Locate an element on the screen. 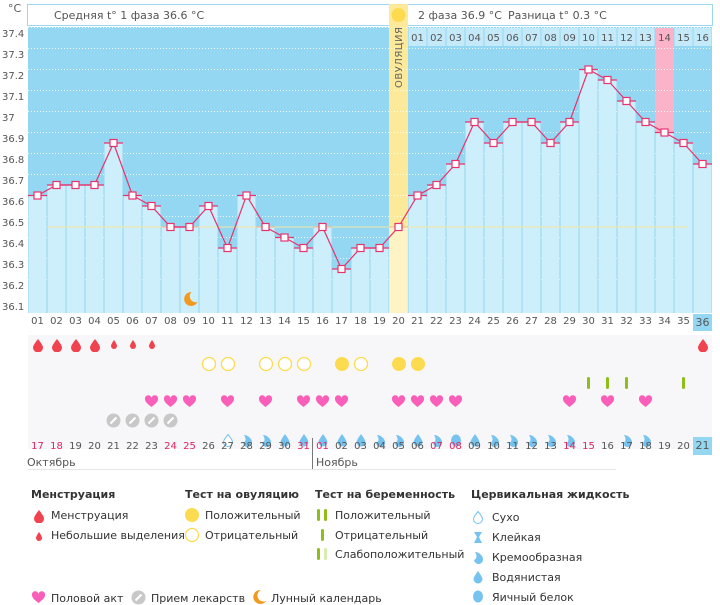 Image resolution: width=720 pixels, height=605 pixels. x-tick-label: 04 is located at coordinates (94, 321).